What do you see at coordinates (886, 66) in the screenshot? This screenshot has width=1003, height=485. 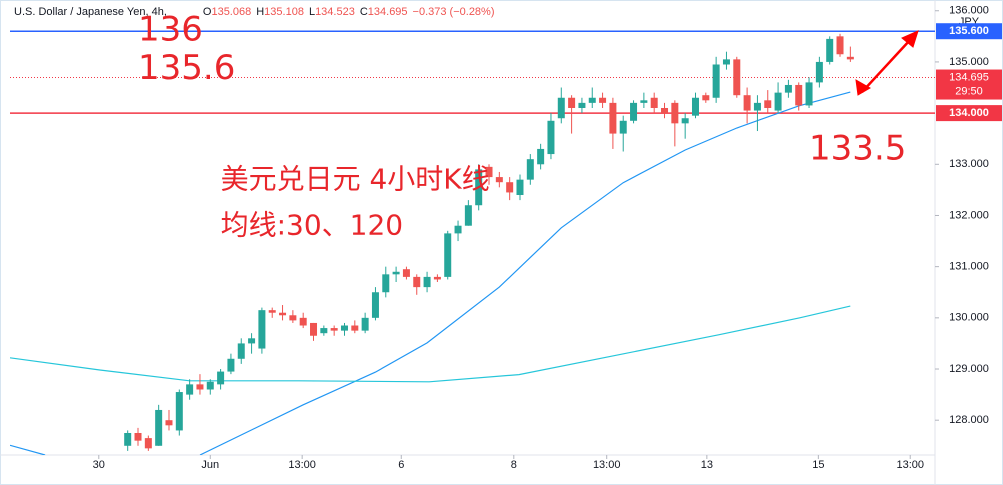 I see `arrow-line` at bounding box center [886, 66].